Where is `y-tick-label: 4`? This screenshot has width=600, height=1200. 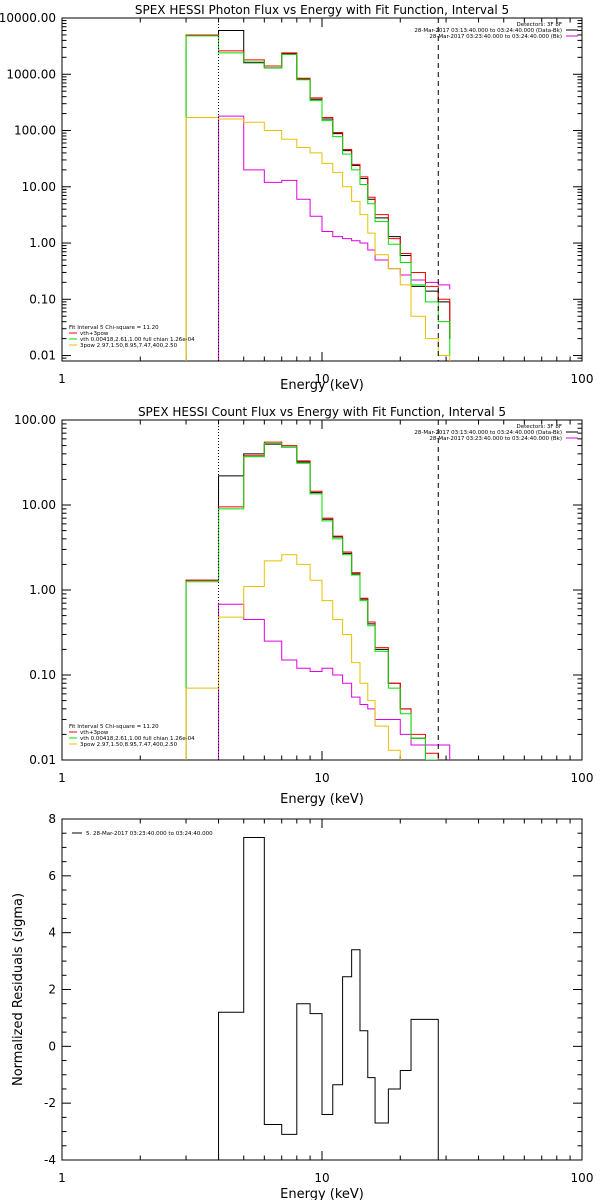 y-tick-label: 4 is located at coordinates (52, 933).